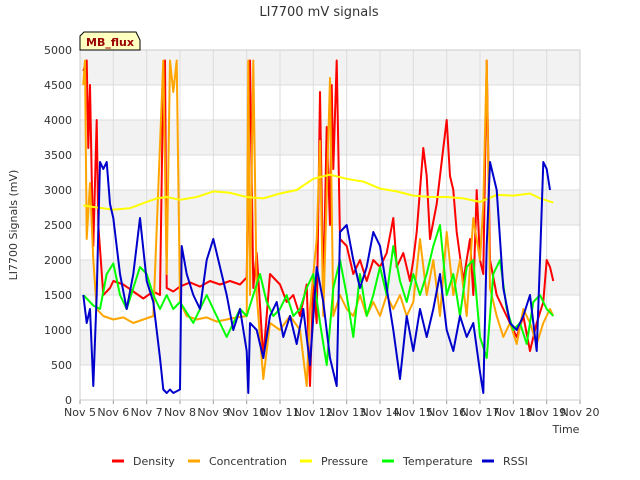 This screenshot has width=640, height=480. What do you see at coordinates (58, 260) in the screenshot?
I see `y-tick-label: 2000` at bounding box center [58, 260].